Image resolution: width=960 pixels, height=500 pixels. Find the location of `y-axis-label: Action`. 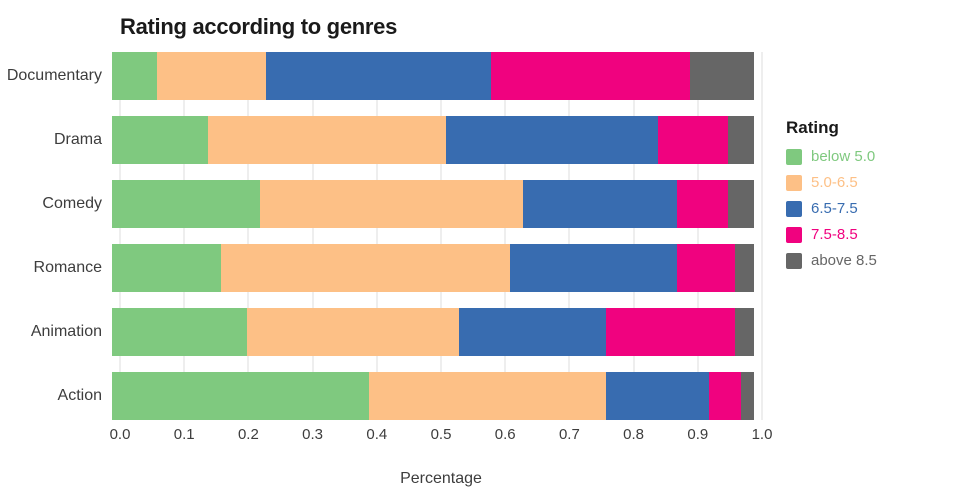

y-axis-label: Action is located at coordinates (79, 395).